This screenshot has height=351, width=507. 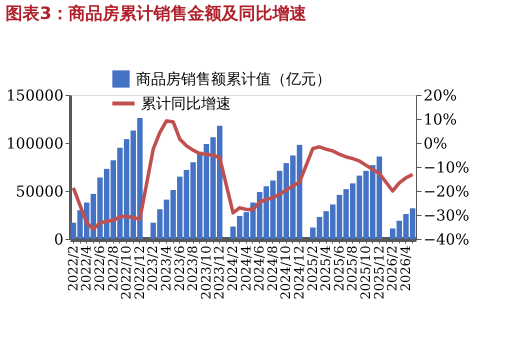 What do you see at coordinates (40, 191) in the screenshot?
I see `y-tick-label: 50000` at bounding box center [40, 191].